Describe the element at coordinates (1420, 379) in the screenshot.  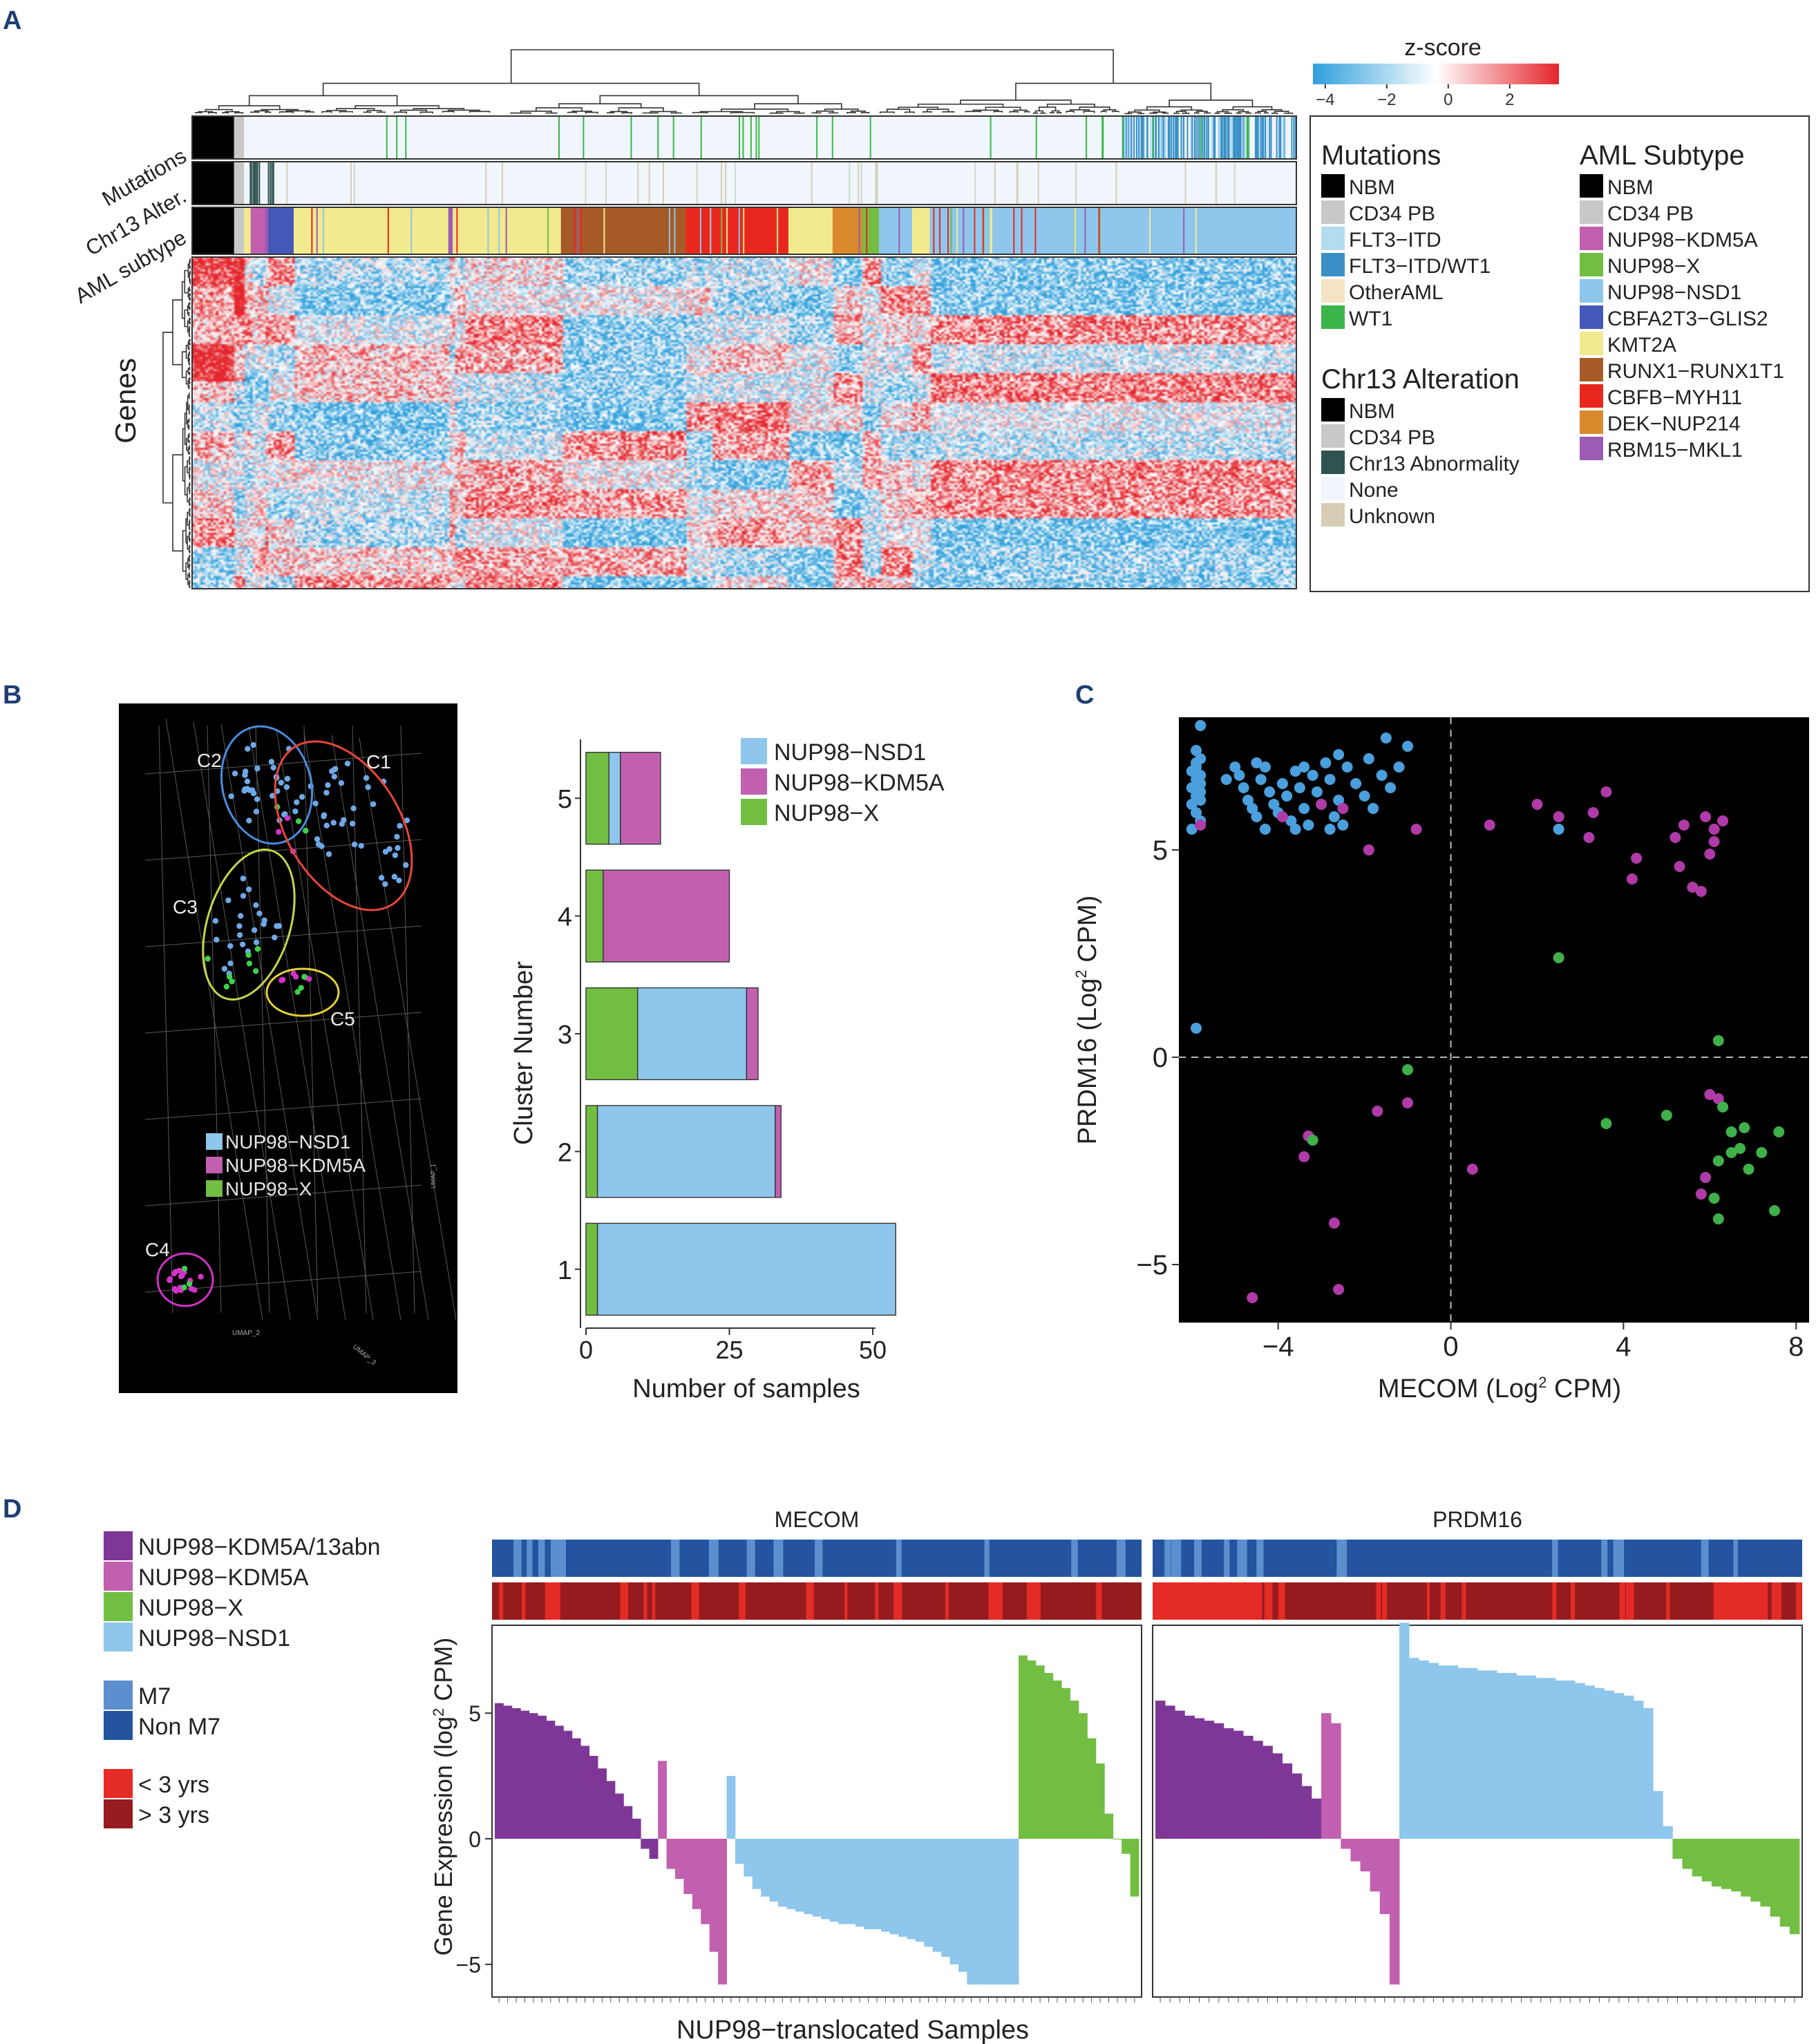
I see `legend-title: Chr13 Alteration` at that location.